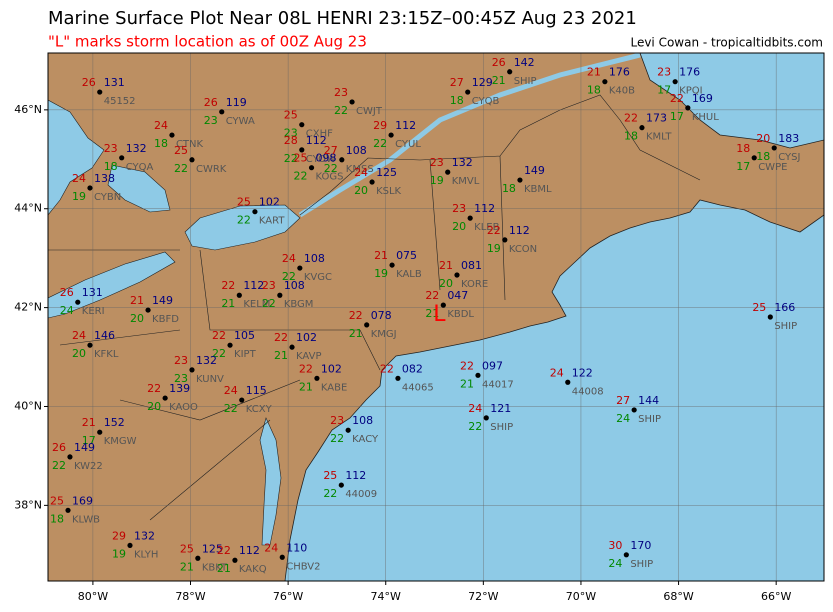  What do you see at coordinates (439, 314) in the screenshot?
I see `storm-marker: L` at bounding box center [439, 314].